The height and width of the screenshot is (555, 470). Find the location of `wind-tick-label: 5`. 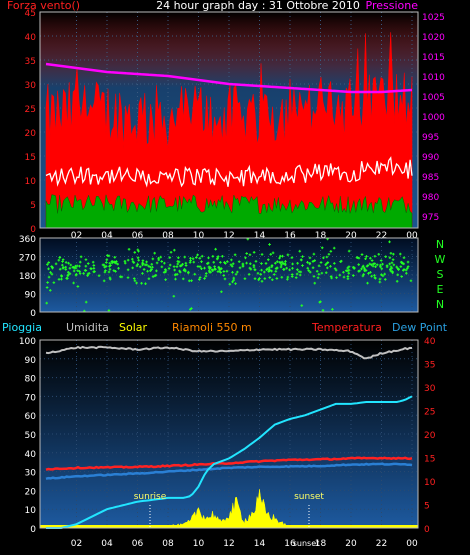

wind-tick-label: 5 is located at coordinates (33, 206).